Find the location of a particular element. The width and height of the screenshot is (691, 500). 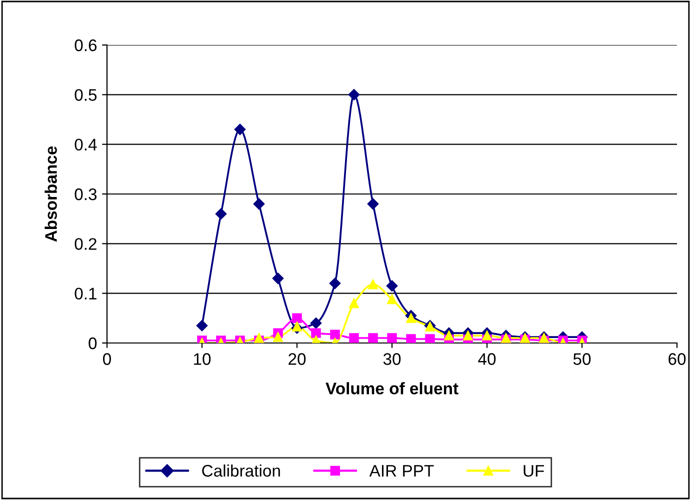

legend-label: AIR PPT is located at coordinates (401, 471).